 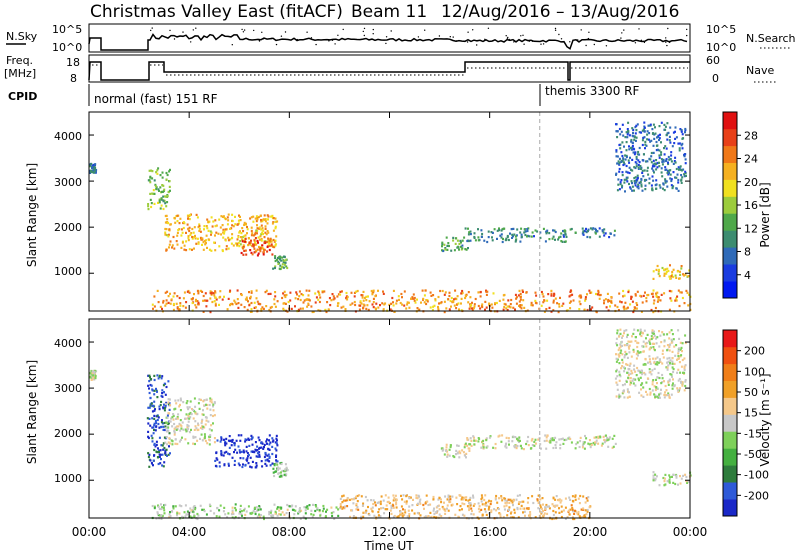 What do you see at coordinates (730, 389) in the screenshot?
I see `colorbar-swatch` at bounding box center [730, 389].